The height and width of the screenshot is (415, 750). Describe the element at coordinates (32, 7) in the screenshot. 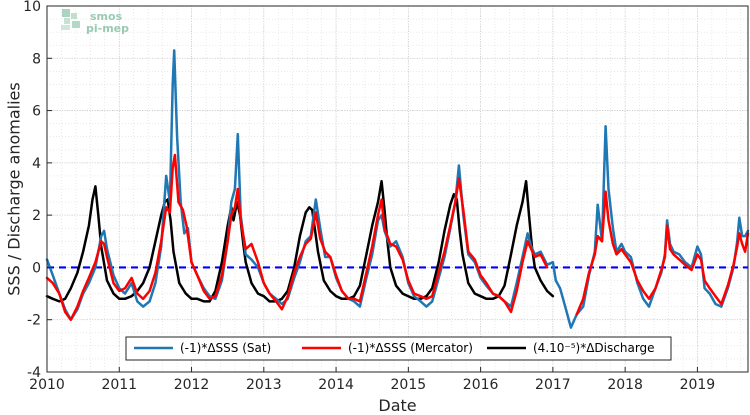

I see `y-tick-label: 10` at that location.